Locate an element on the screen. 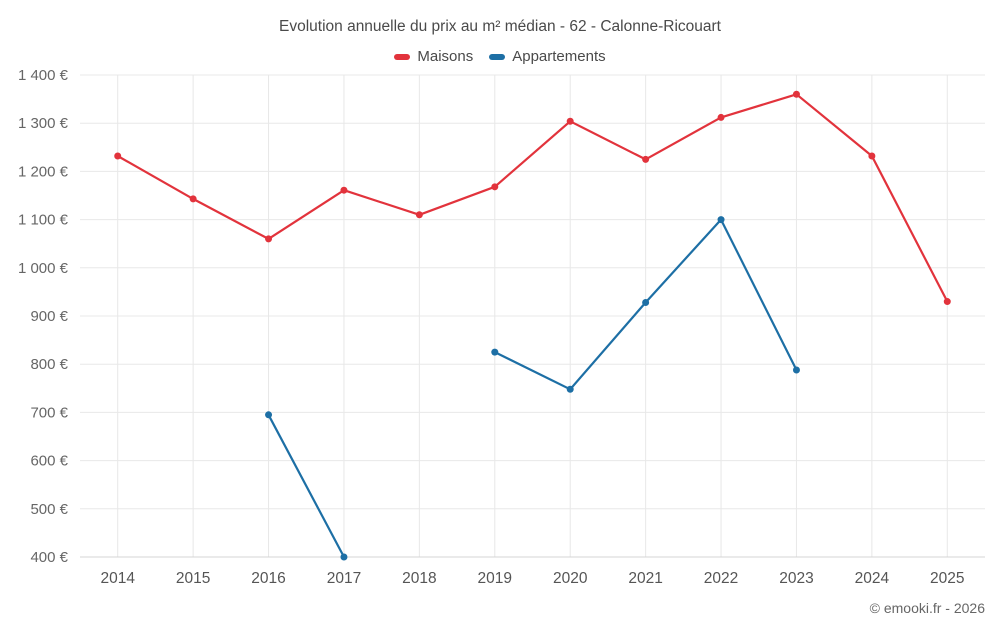 This screenshot has height=625, width=1000. data-point-maisons-2022 is located at coordinates (721, 117).